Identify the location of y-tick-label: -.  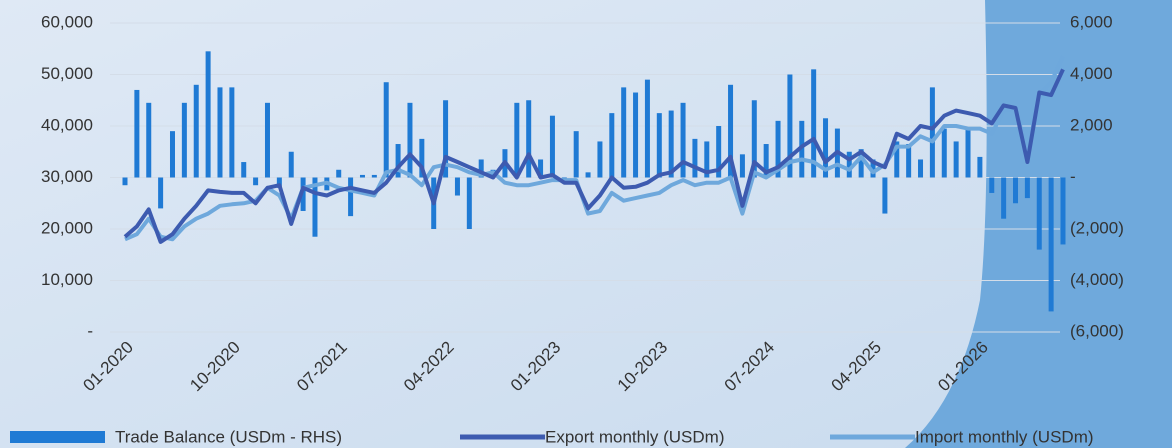
(90, 330).